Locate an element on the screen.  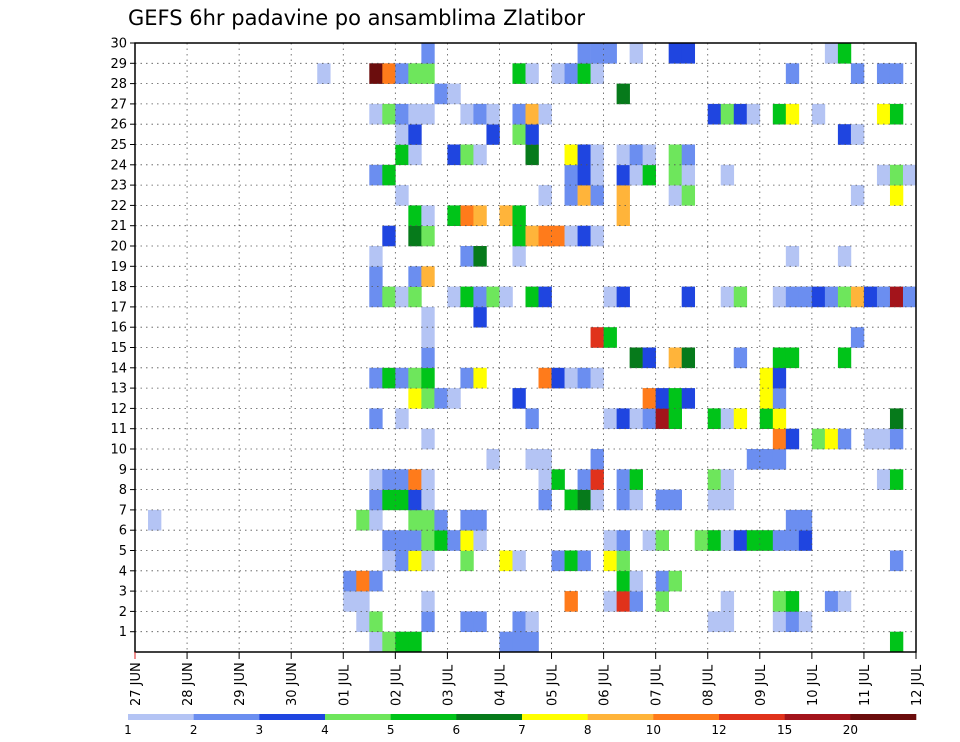
y-tick-label: 30 is located at coordinates (118, 44).